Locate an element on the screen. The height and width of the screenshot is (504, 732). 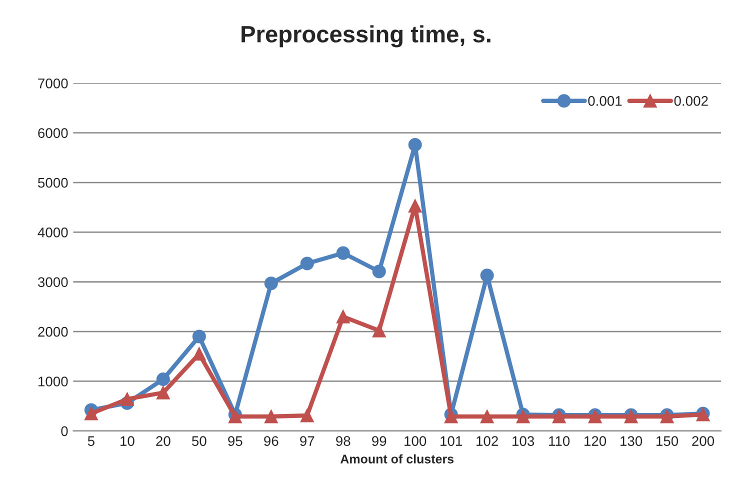
x-tick-label: 98 is located at coordinates (343, 441).